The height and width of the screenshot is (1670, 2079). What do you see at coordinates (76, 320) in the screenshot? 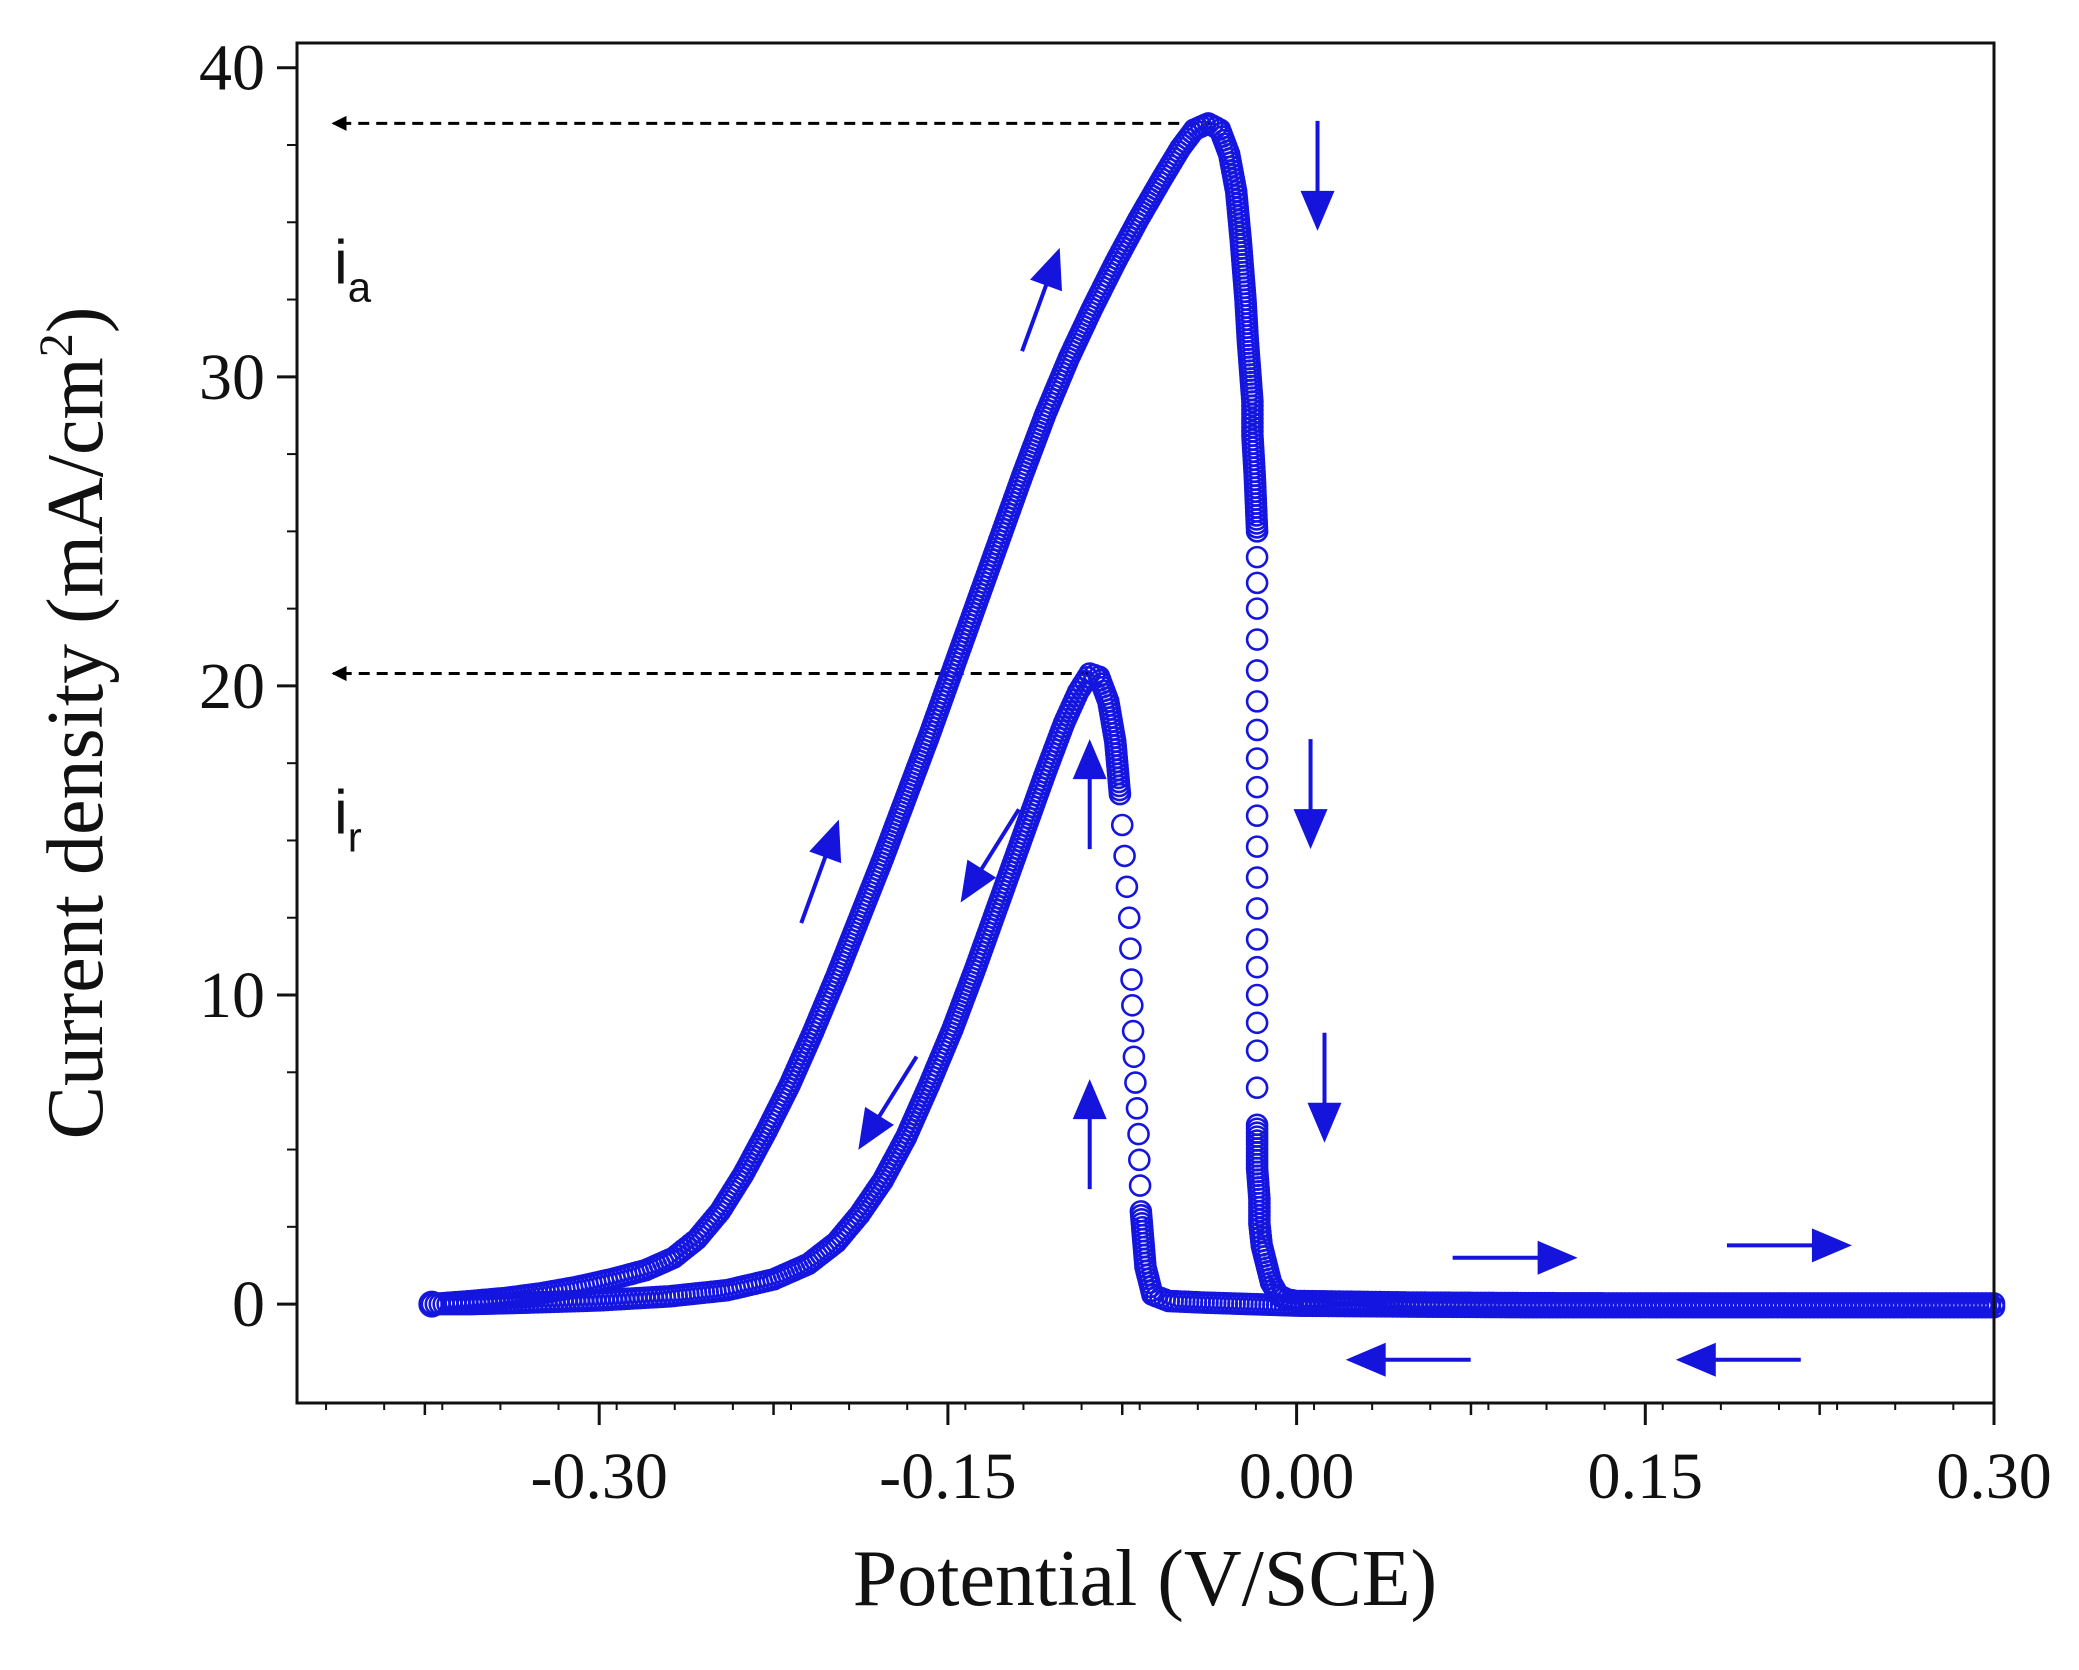
I see `y-axis-title-close: )` at bounding box center [76, 320].